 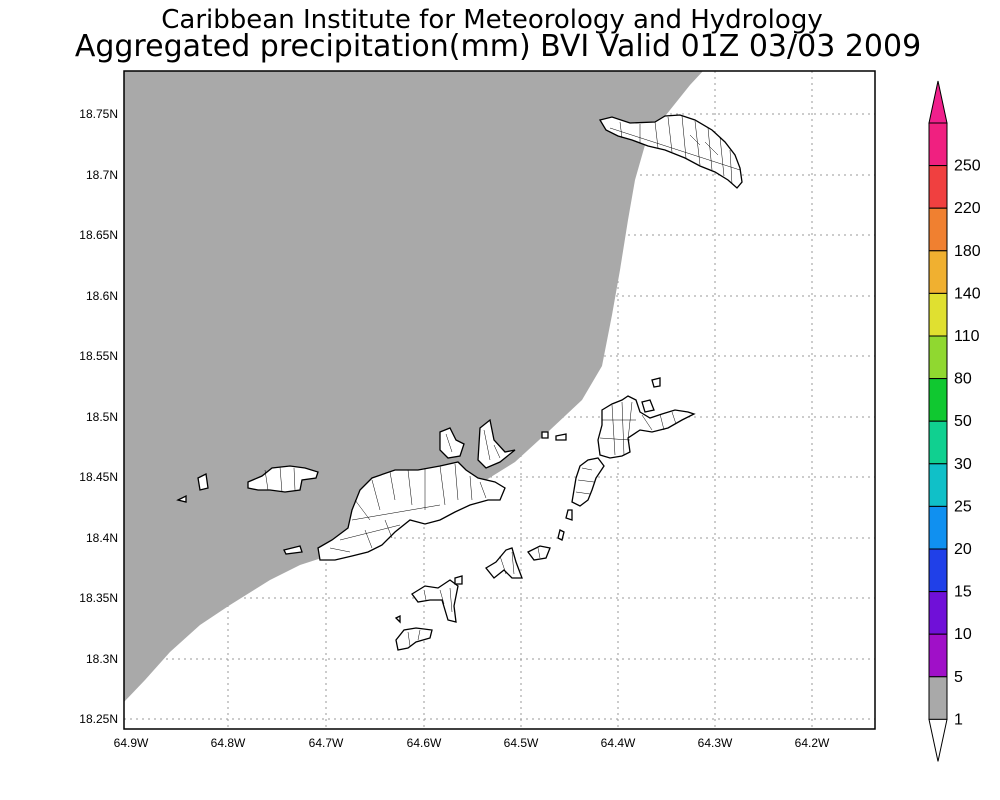 What do you see at coordinates (98, 598) in the screenshot?
I see `y-tick-label: 18.35N` at bounding box center [98, 598].